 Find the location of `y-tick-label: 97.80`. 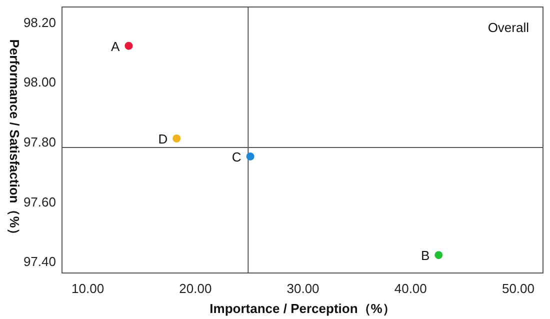

y-tick-label: 97.80 is located at coordinates (39, 142).